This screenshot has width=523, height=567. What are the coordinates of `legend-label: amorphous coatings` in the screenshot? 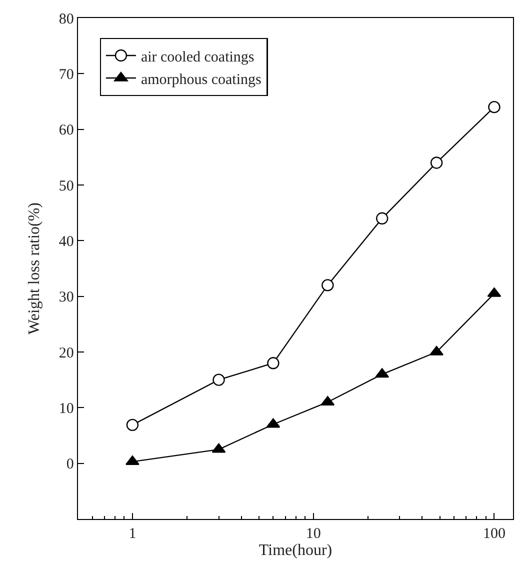 It's located at (201, 80).